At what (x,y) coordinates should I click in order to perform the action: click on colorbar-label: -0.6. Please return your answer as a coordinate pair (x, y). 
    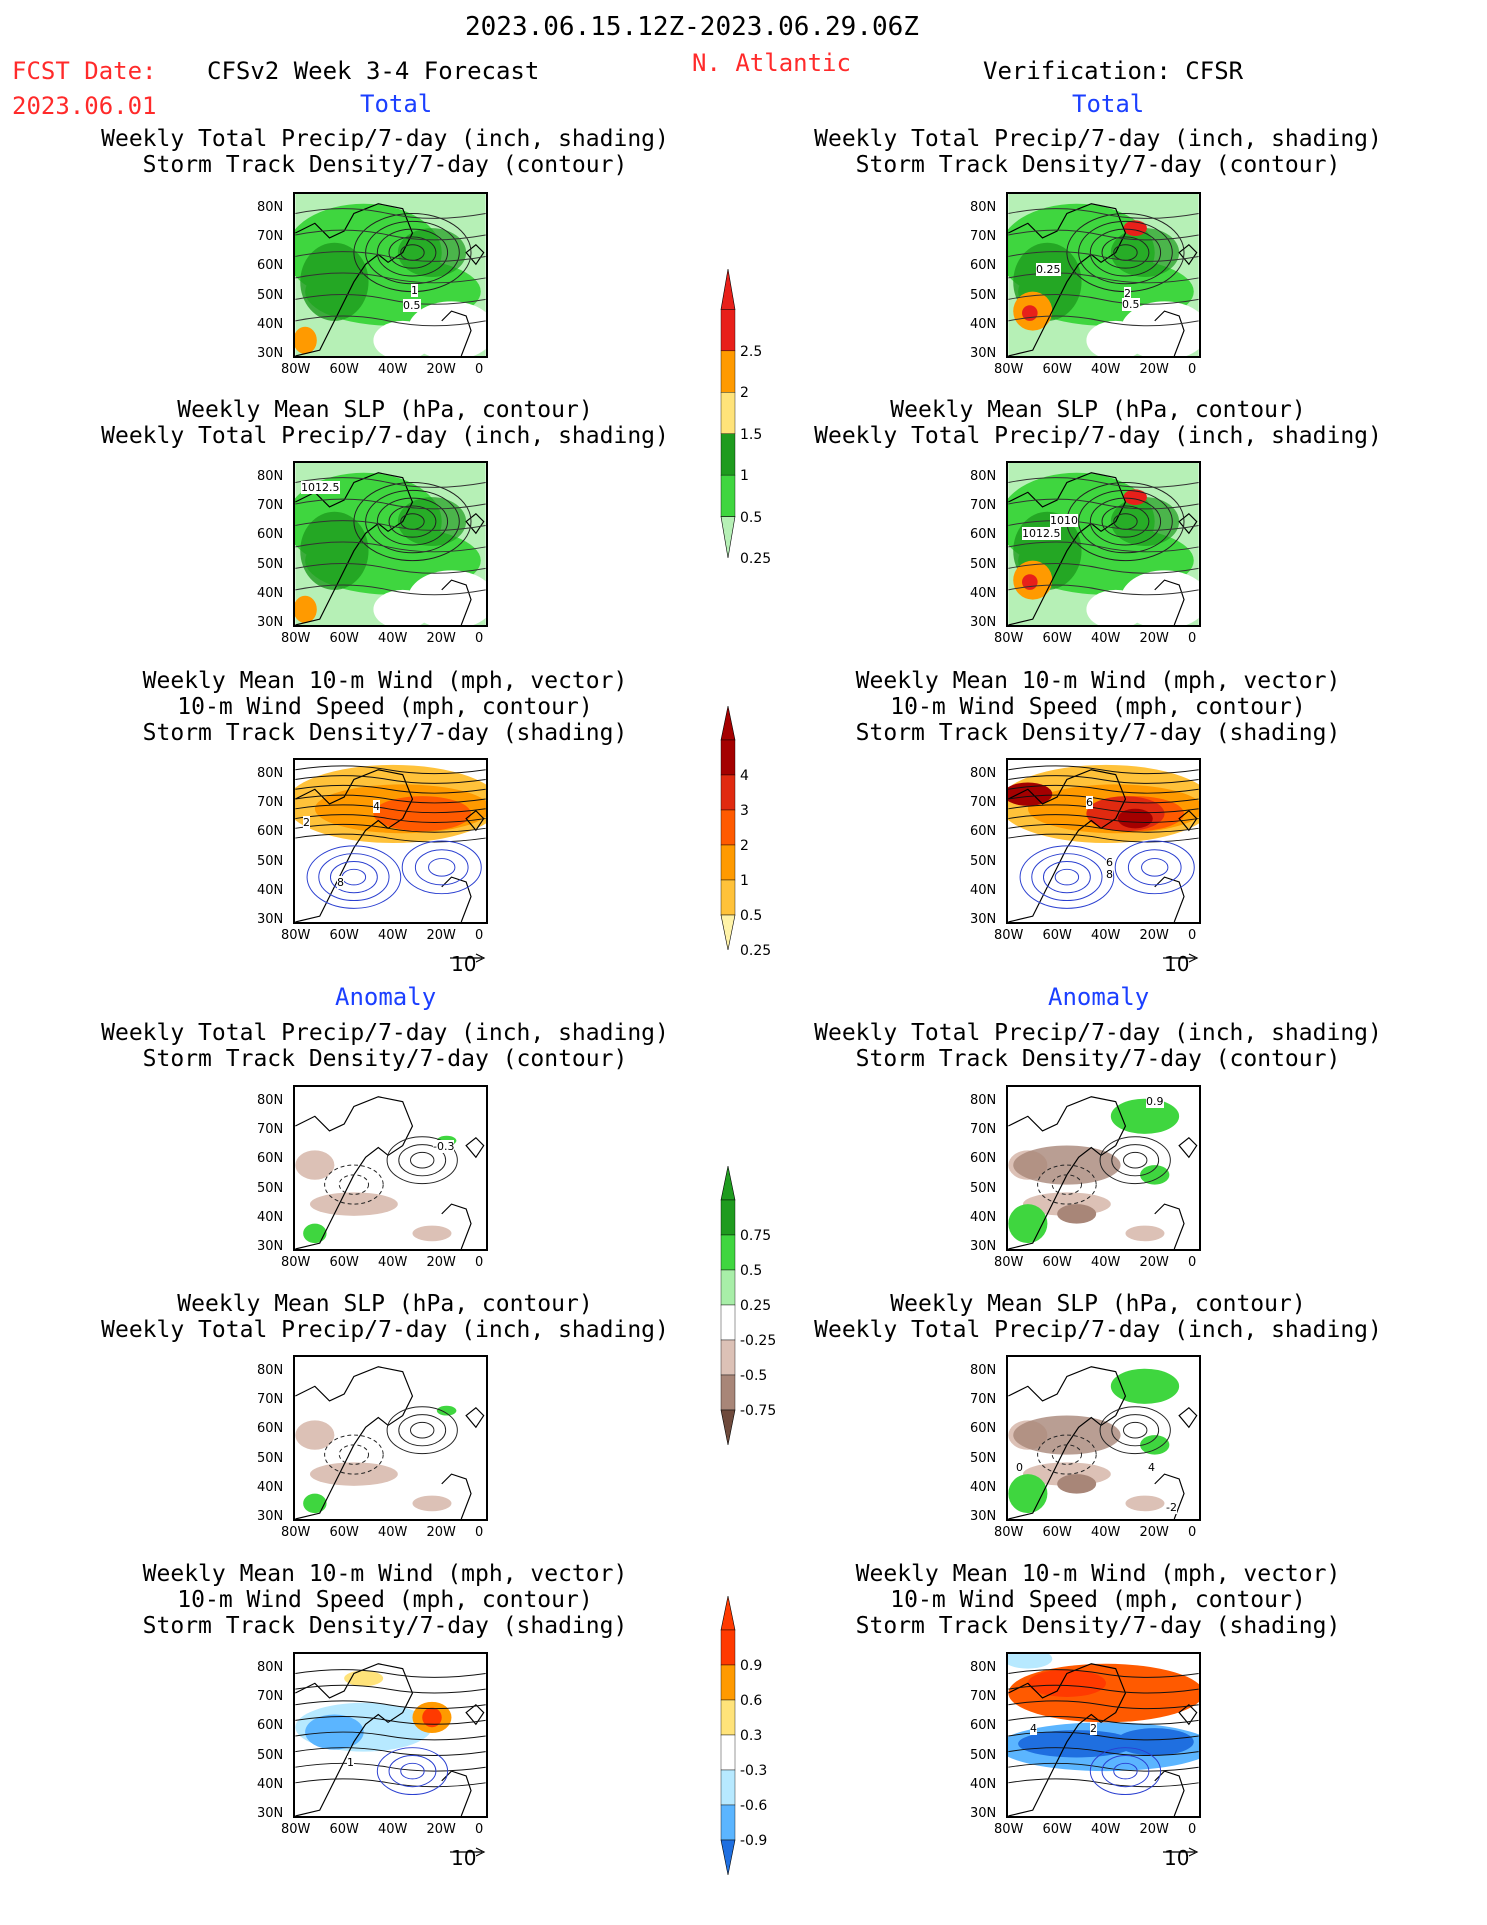
    Looking at the image, I should click on (754, 1806).